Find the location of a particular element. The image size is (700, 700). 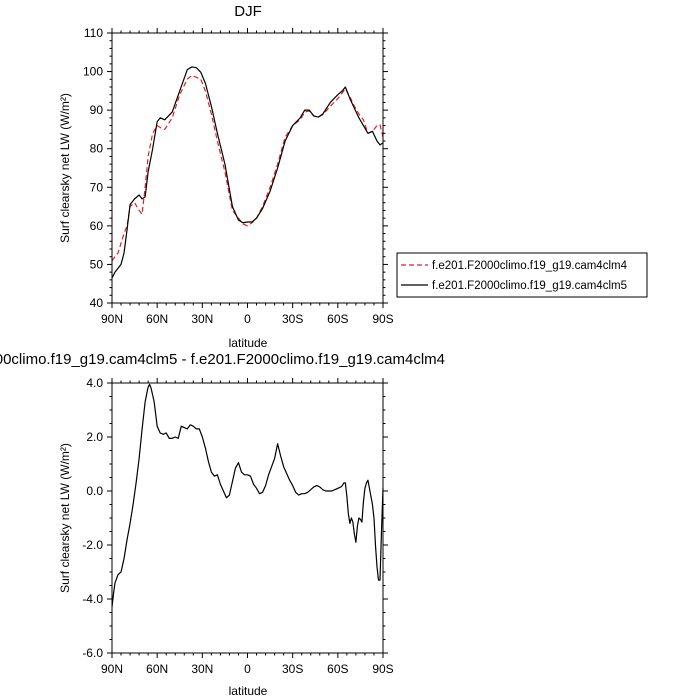

y-tick-label: 0.0 is located at coordinates (94, 491).